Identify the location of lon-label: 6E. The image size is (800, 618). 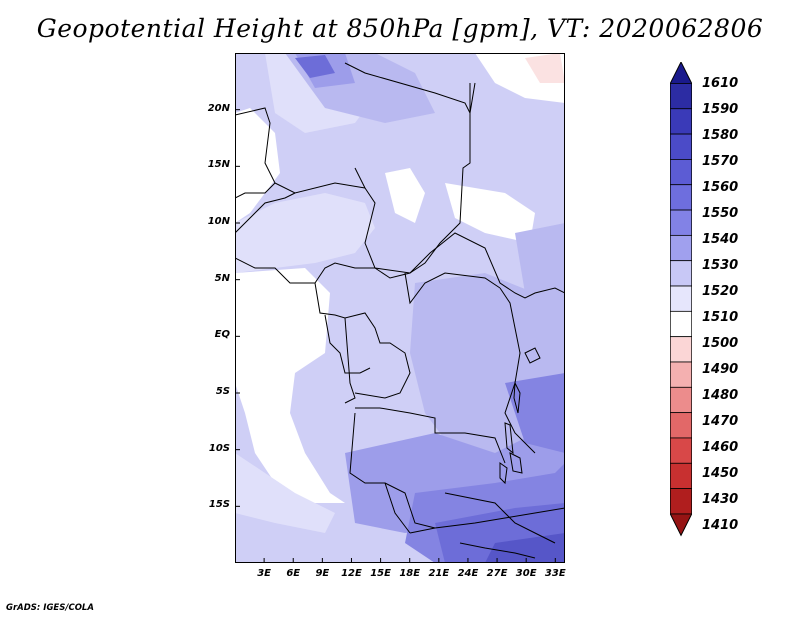
(293, 573).